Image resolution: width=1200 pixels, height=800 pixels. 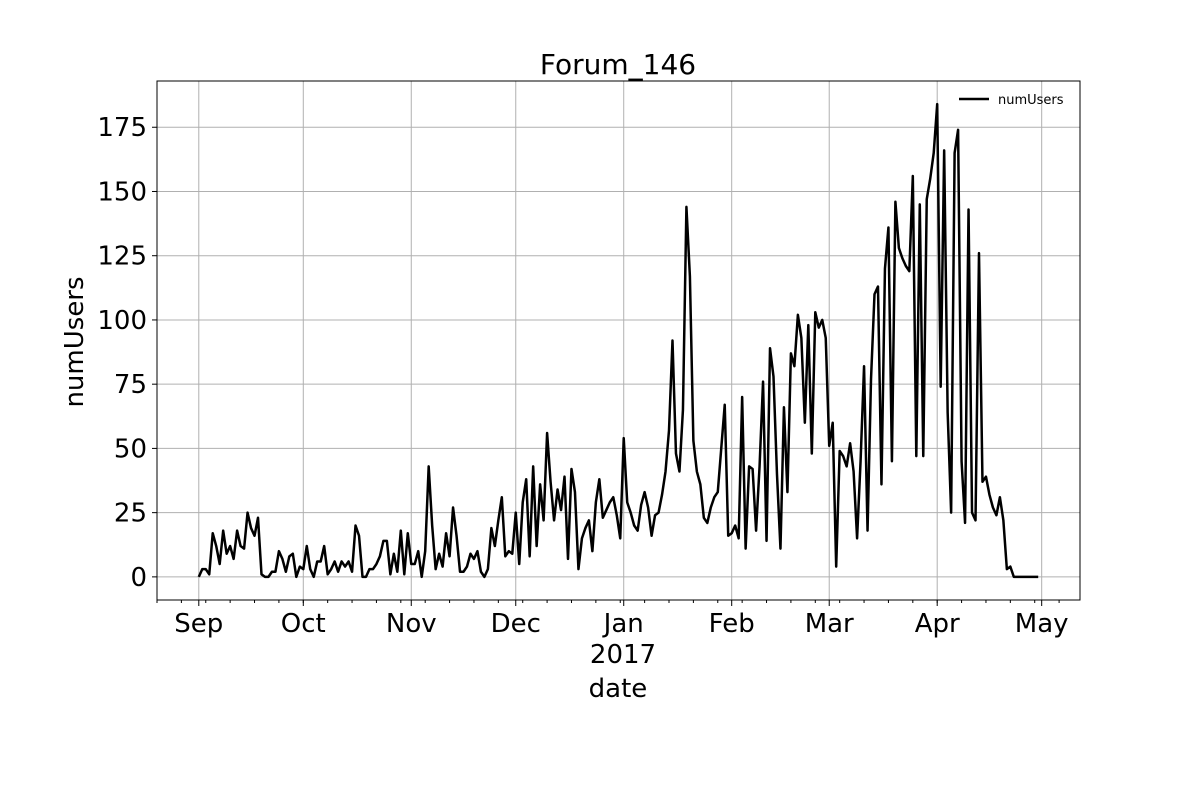 I want to click on x-tick-label: Mar, so click(x=829, y=624).